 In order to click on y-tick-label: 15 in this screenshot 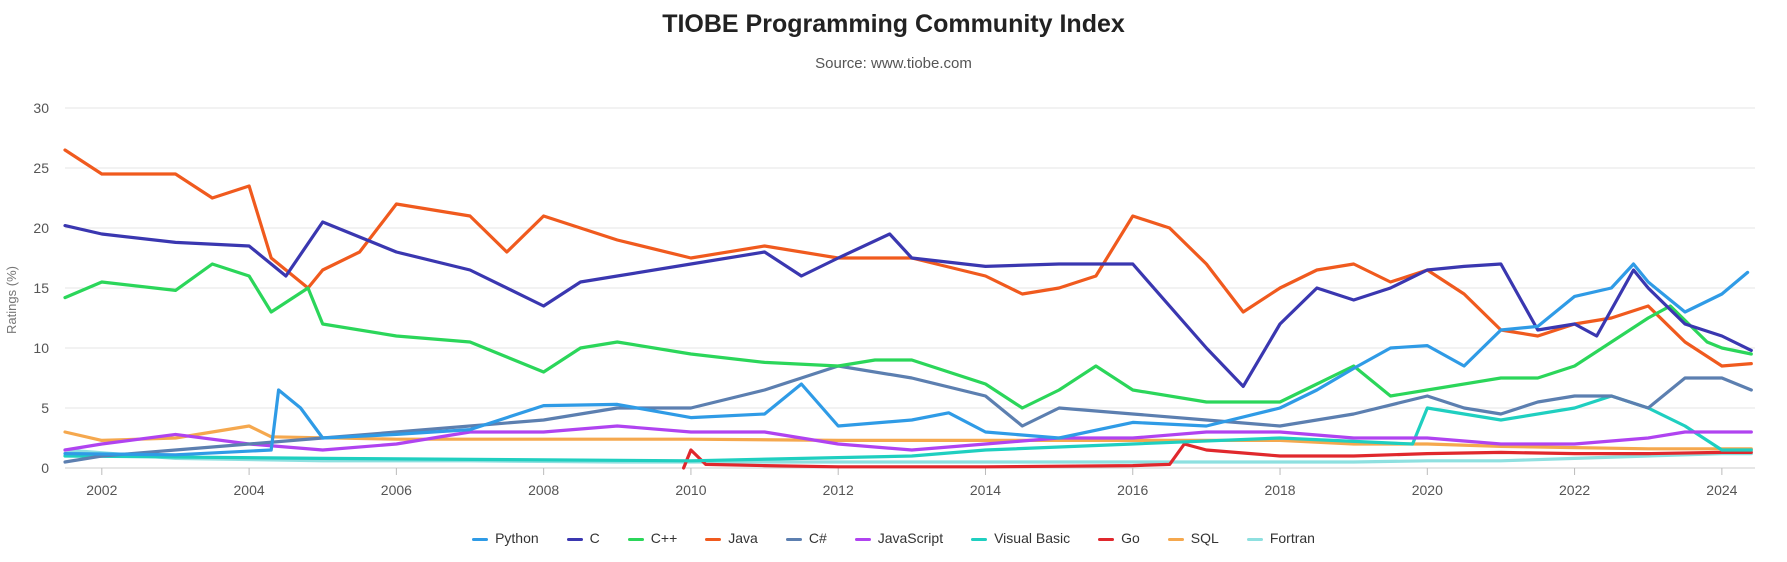, I will do `click(41, 288)`.